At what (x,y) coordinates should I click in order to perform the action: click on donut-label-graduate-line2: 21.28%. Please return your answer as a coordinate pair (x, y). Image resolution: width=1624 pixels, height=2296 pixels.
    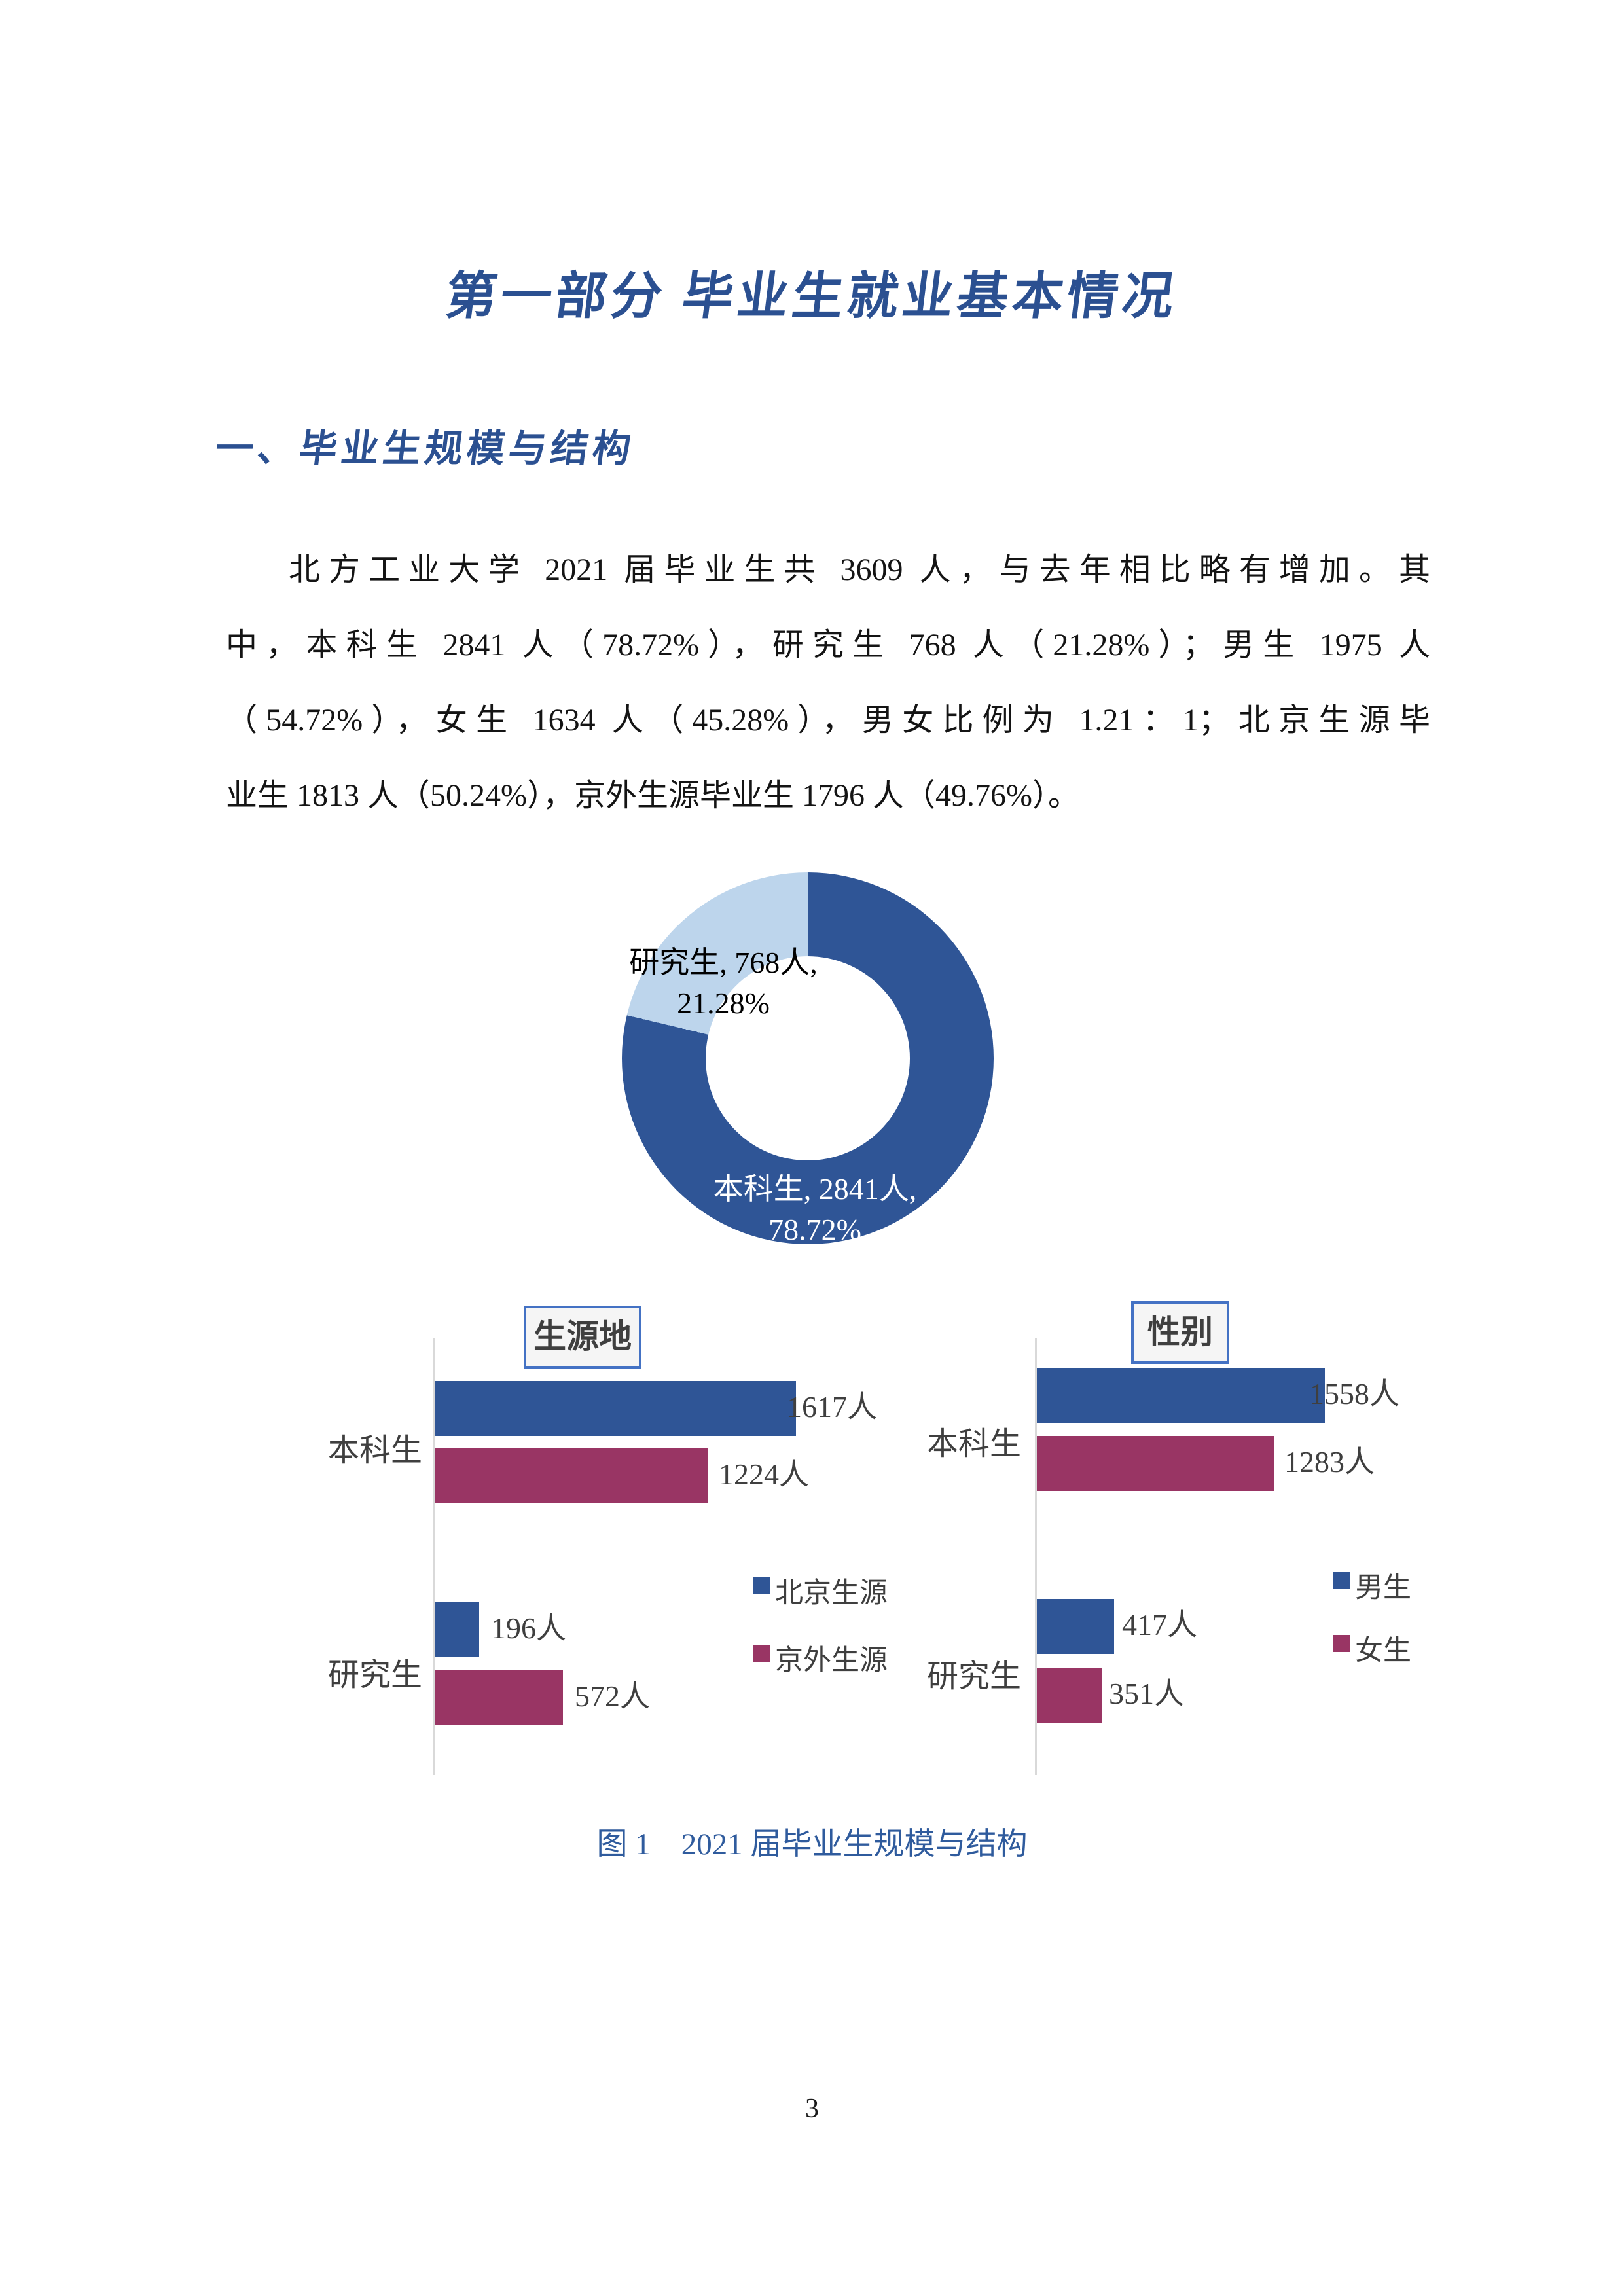
    Looking at the image, I should click on (723, 1003).